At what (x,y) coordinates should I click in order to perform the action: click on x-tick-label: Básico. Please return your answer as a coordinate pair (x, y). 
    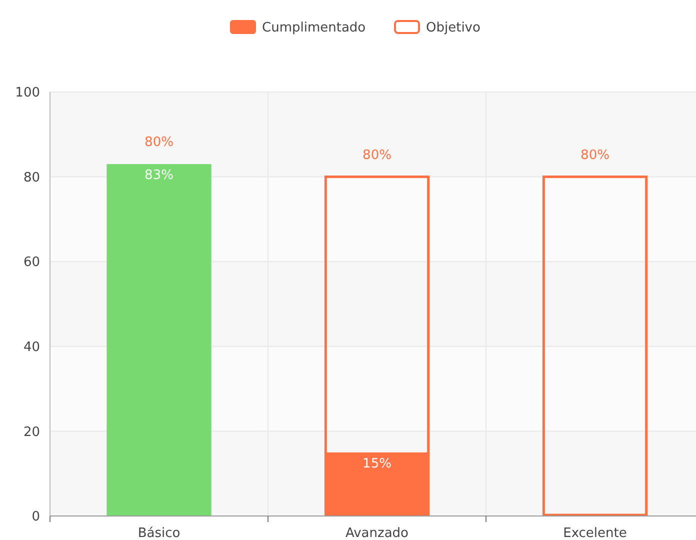
    Looking at the image, I should click on (159, 533).